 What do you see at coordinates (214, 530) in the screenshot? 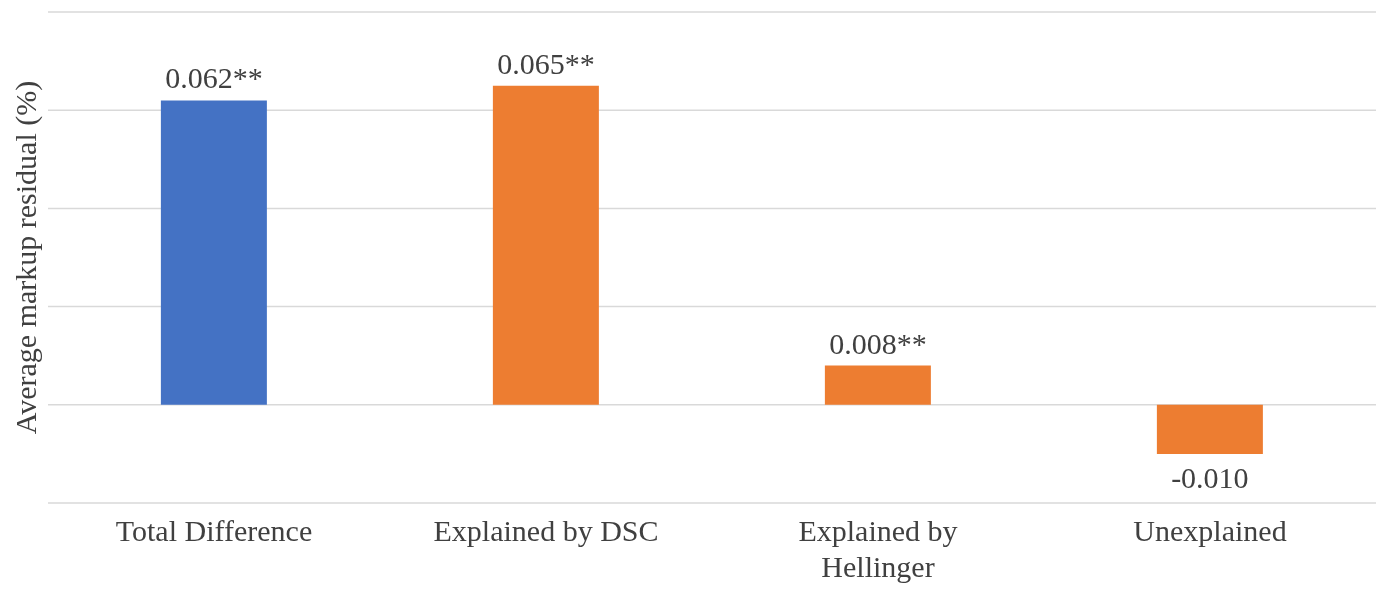
I see `x-tick-label: Total Difference` at bounding box center [214, 530].